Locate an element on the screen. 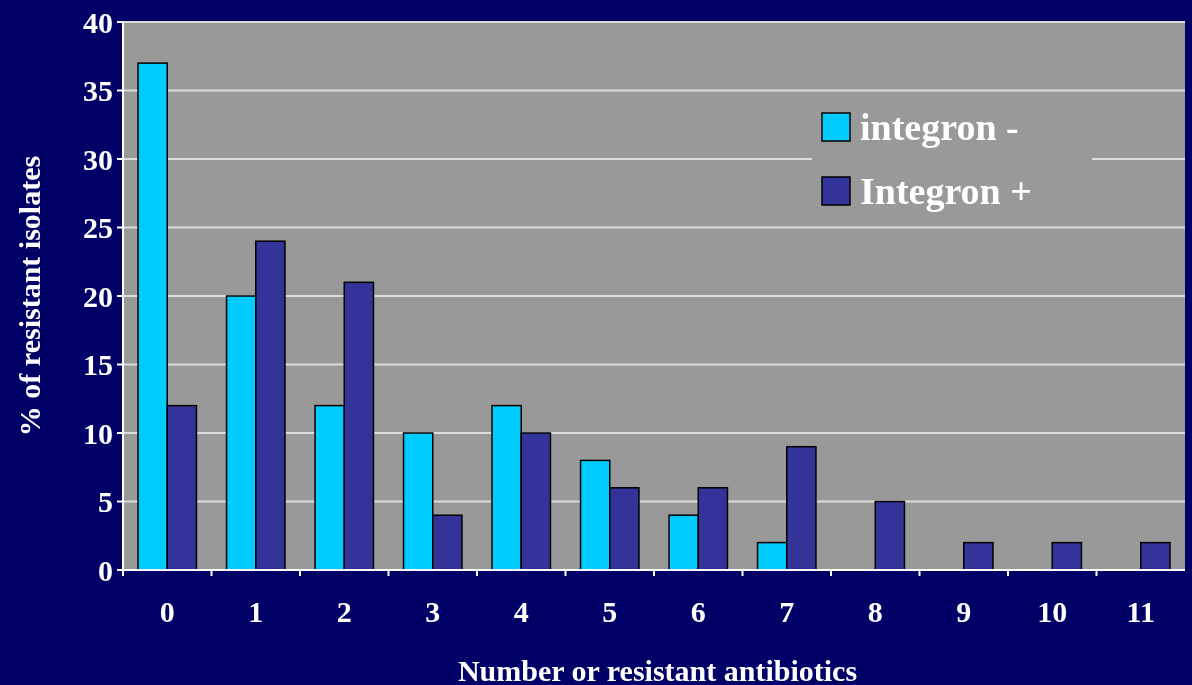 The height and width of the screenshot is (685, 1192). x-tick-label: 10 is located at coordinates (1052, 611).